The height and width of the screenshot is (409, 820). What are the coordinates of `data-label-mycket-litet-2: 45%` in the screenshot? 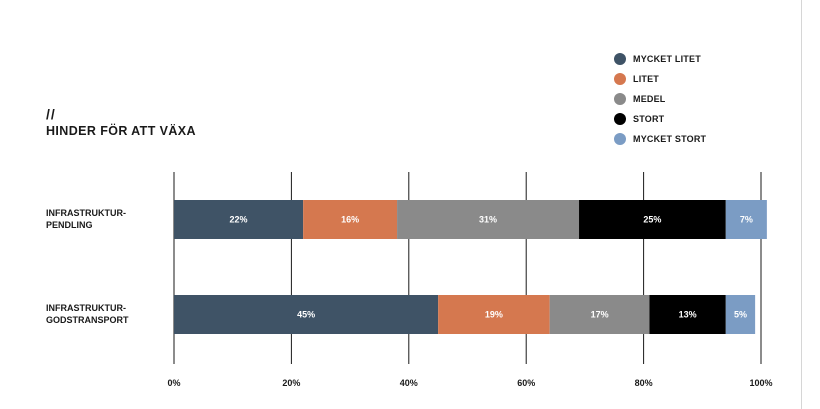 It's located at (306, 315).